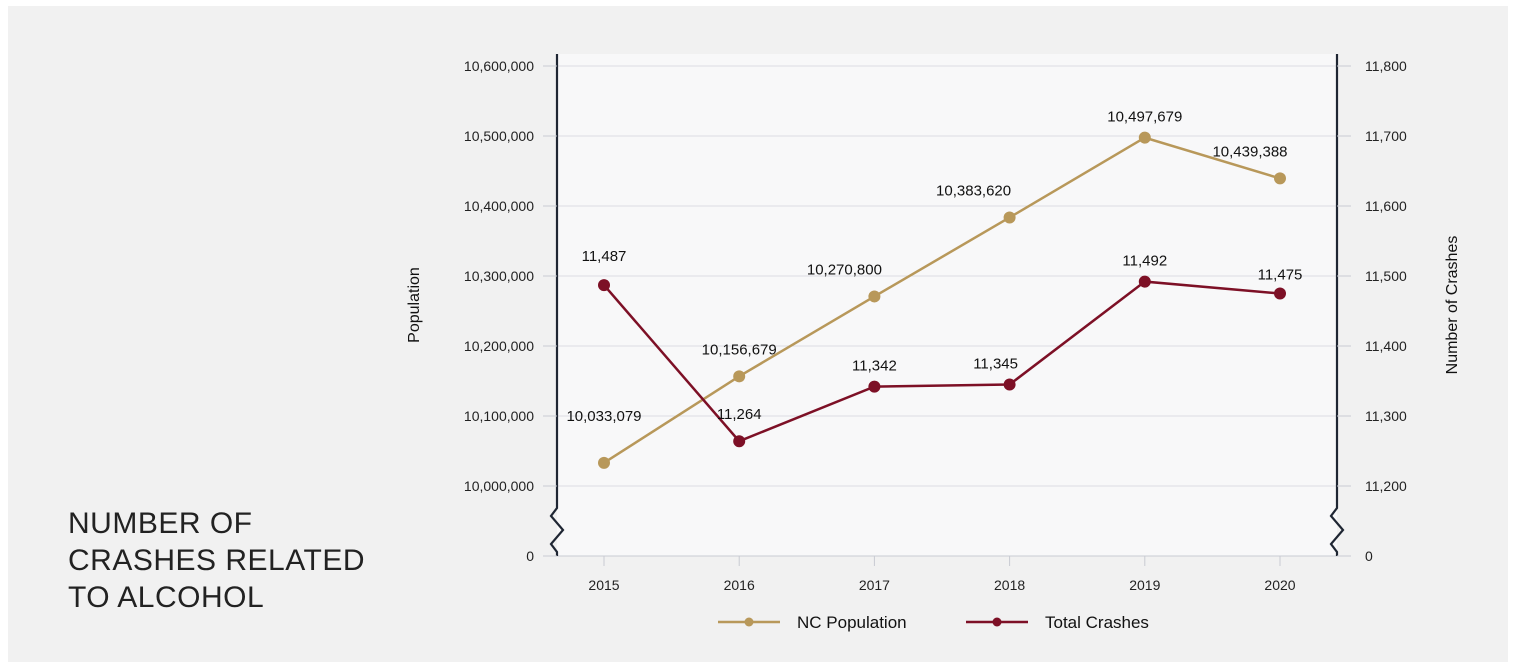 This screenshot has height=667, width=1513. I want to click on data-label: 10,497,679, so click(1144, 117).